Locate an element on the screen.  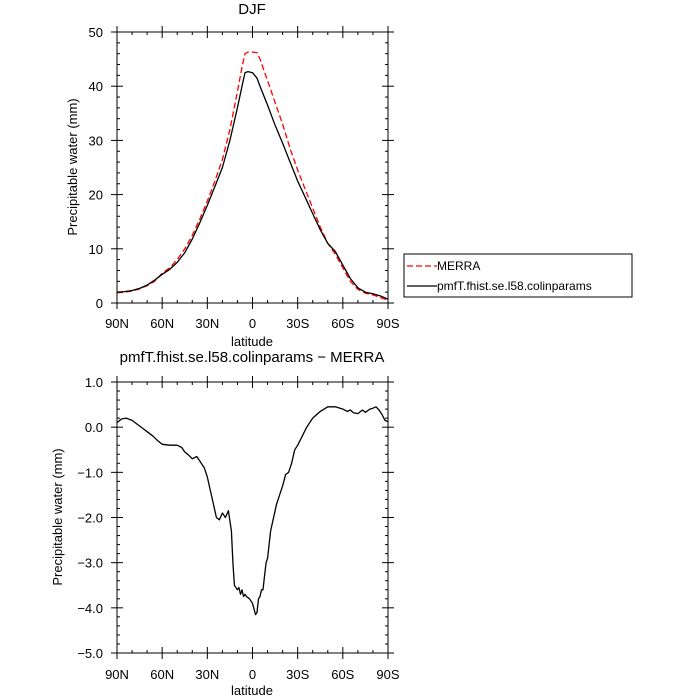
bottom-y-tick-label: 1.0 is located at coordinates (94, 382).